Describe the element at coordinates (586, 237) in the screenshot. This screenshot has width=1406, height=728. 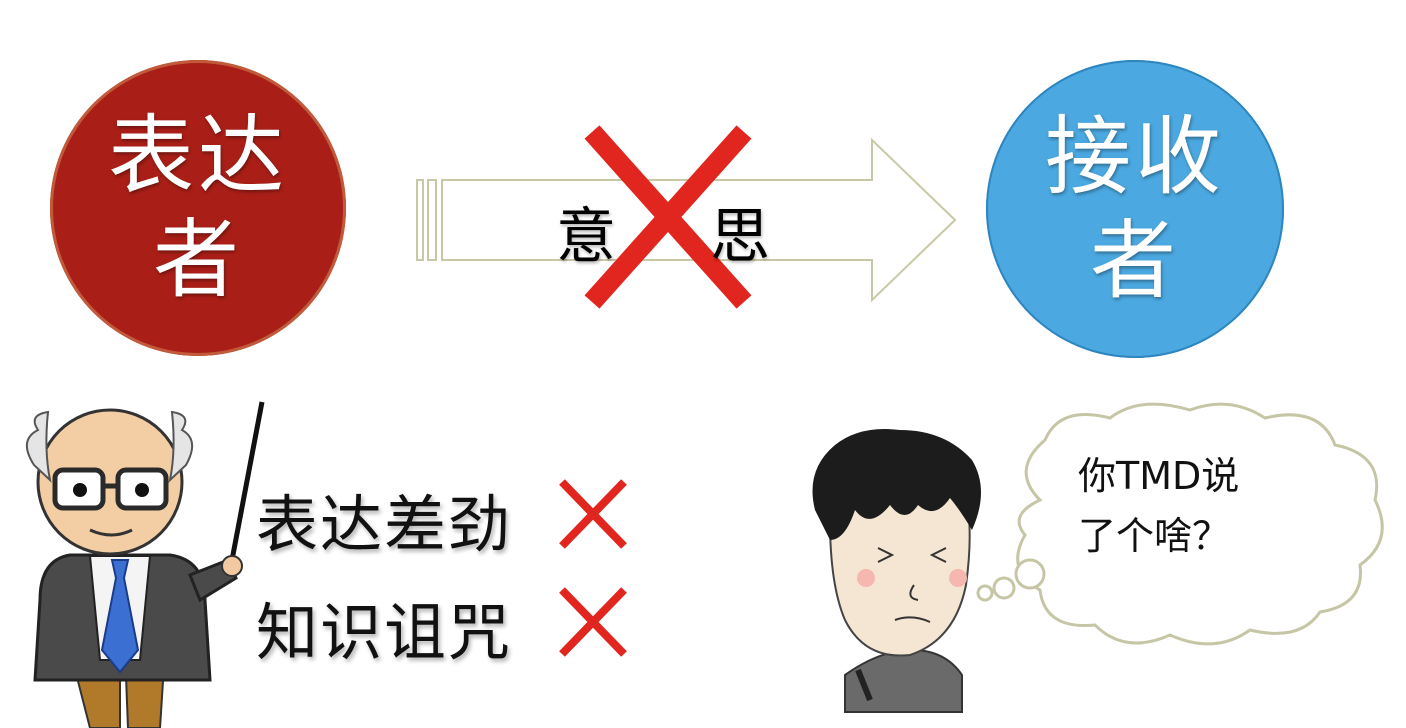
I see `arrow-left-char: 意` at that location.